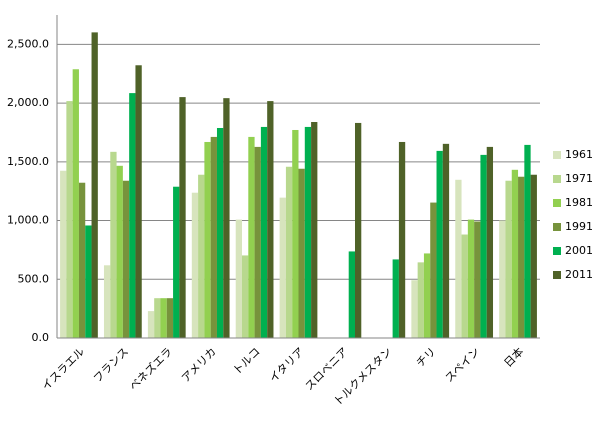 The height and width of the screenshot is (434, 600). Describe the element at coordinates (34, 278) in the screenshot. I see `y-tick-label: 500.0` at that location.